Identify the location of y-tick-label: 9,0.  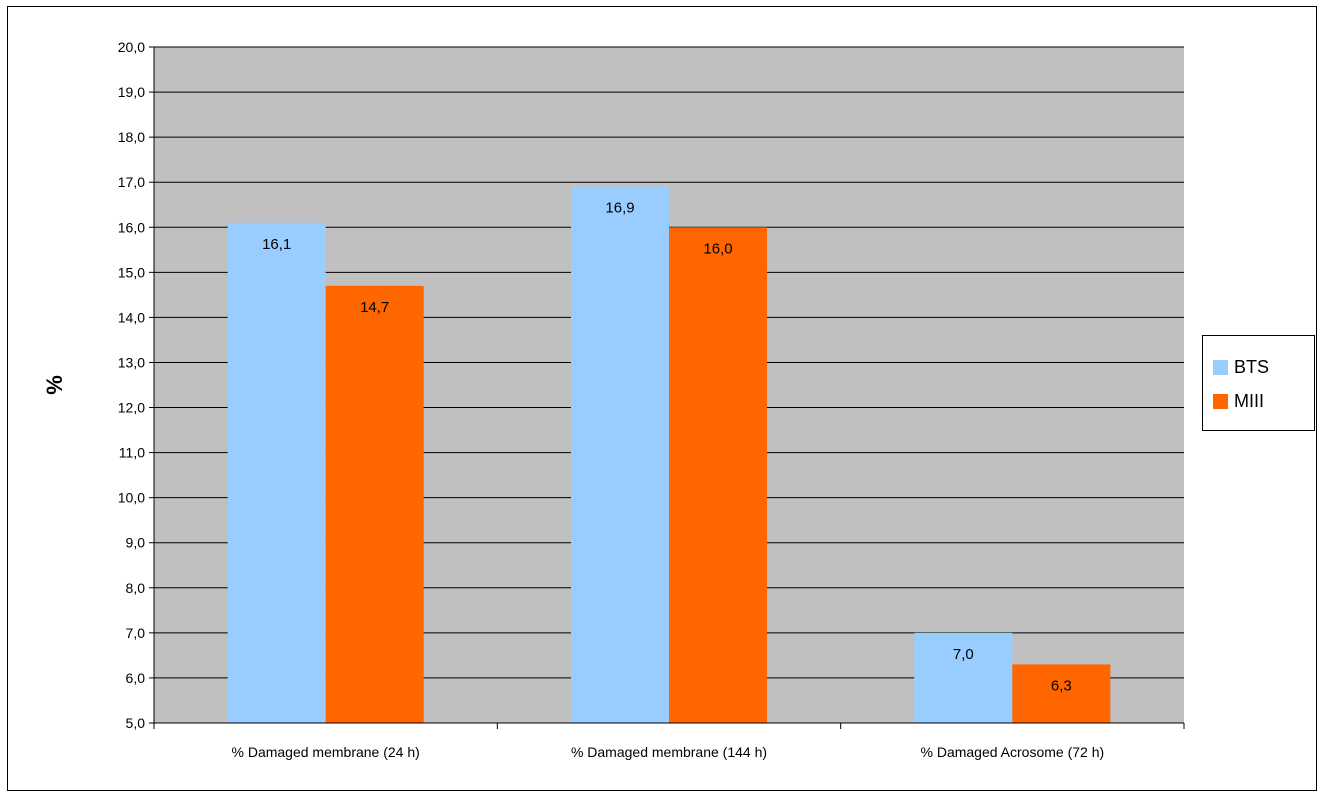
(136, 543).